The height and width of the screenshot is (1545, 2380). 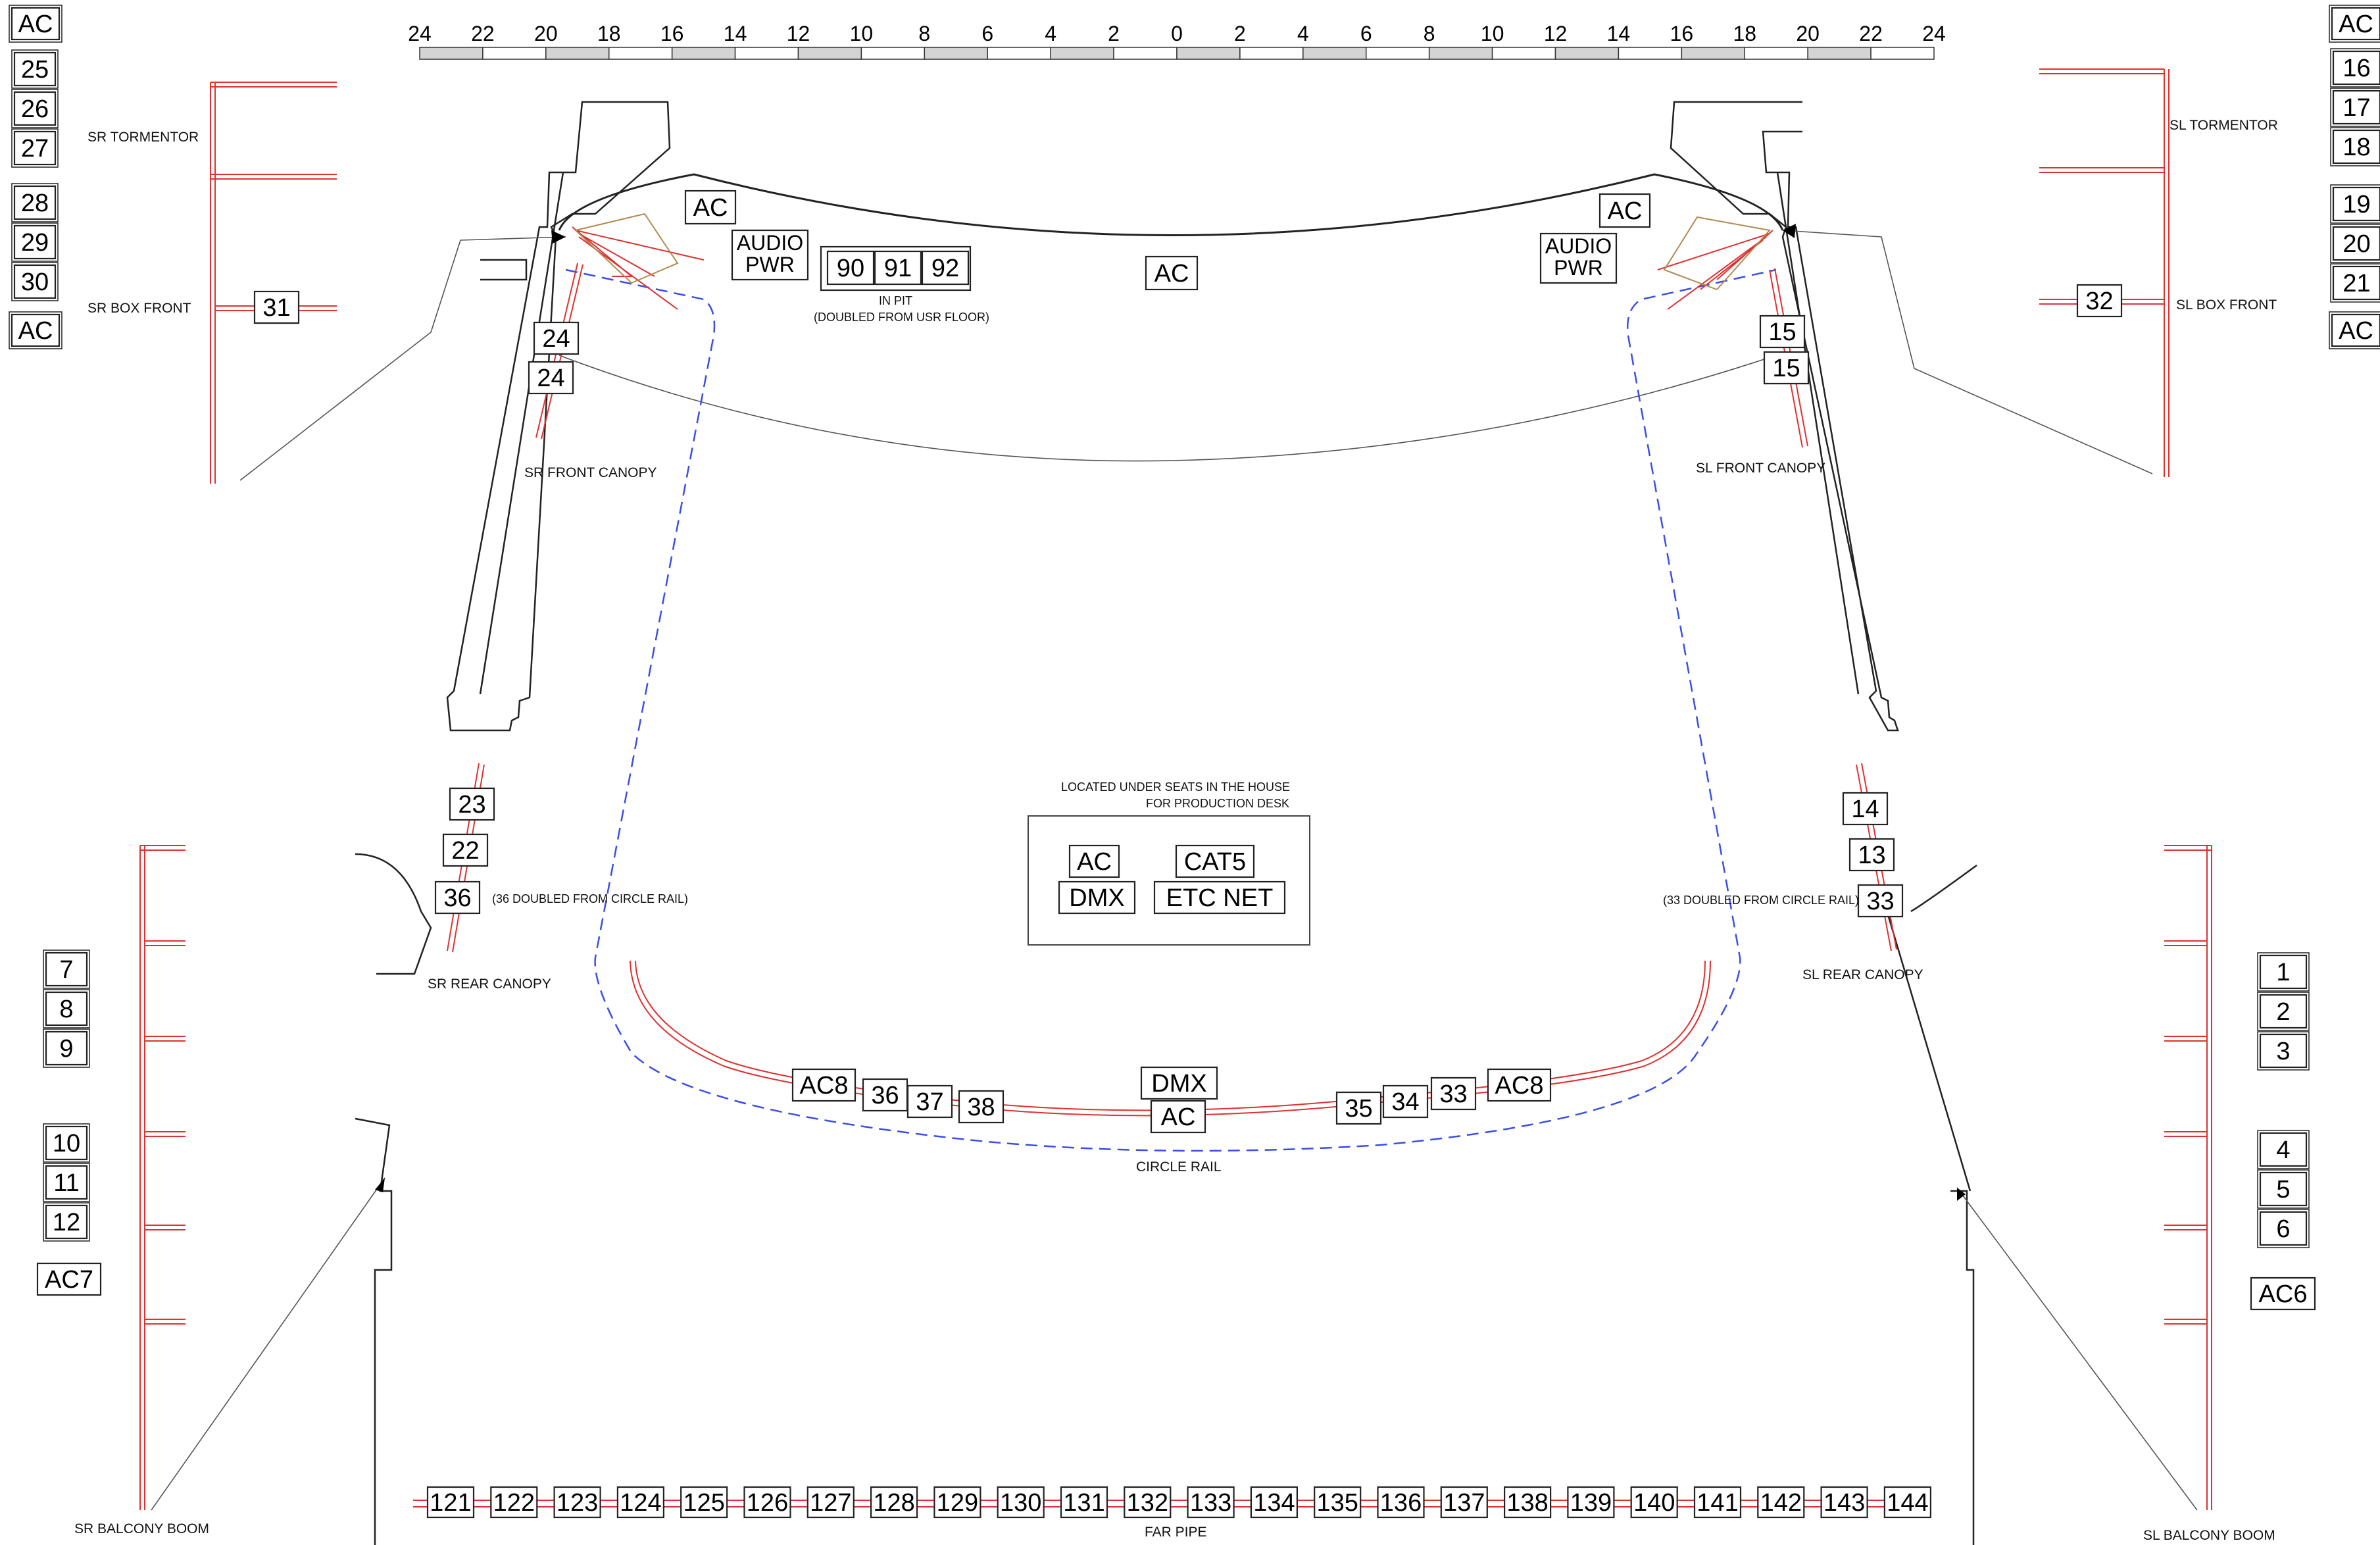 I want to click on circuit-box-pit-91: 91, so click(x=898, y=268).